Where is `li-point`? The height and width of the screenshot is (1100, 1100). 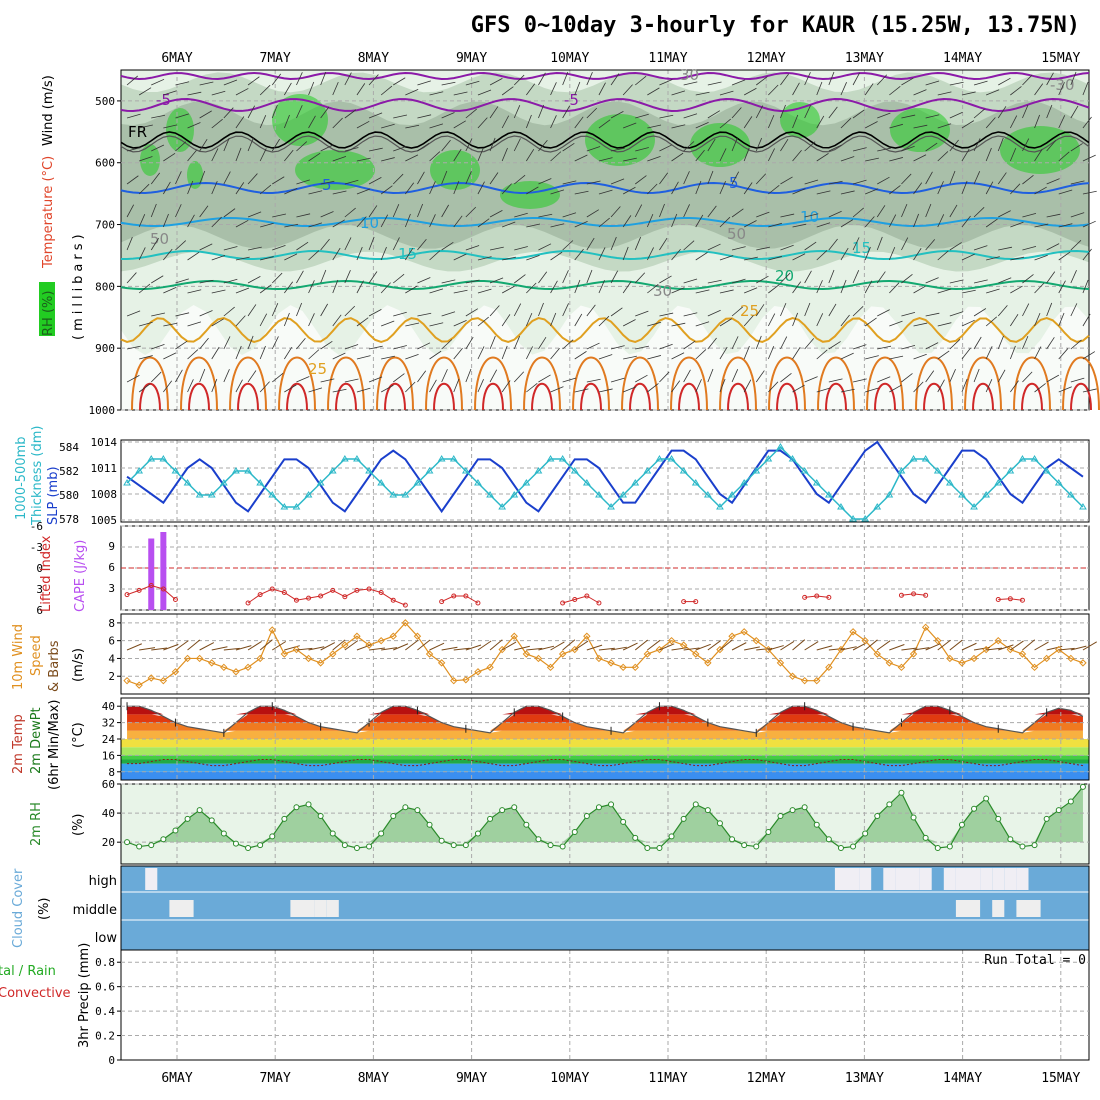 li-point is located at coordinates (381, 592).